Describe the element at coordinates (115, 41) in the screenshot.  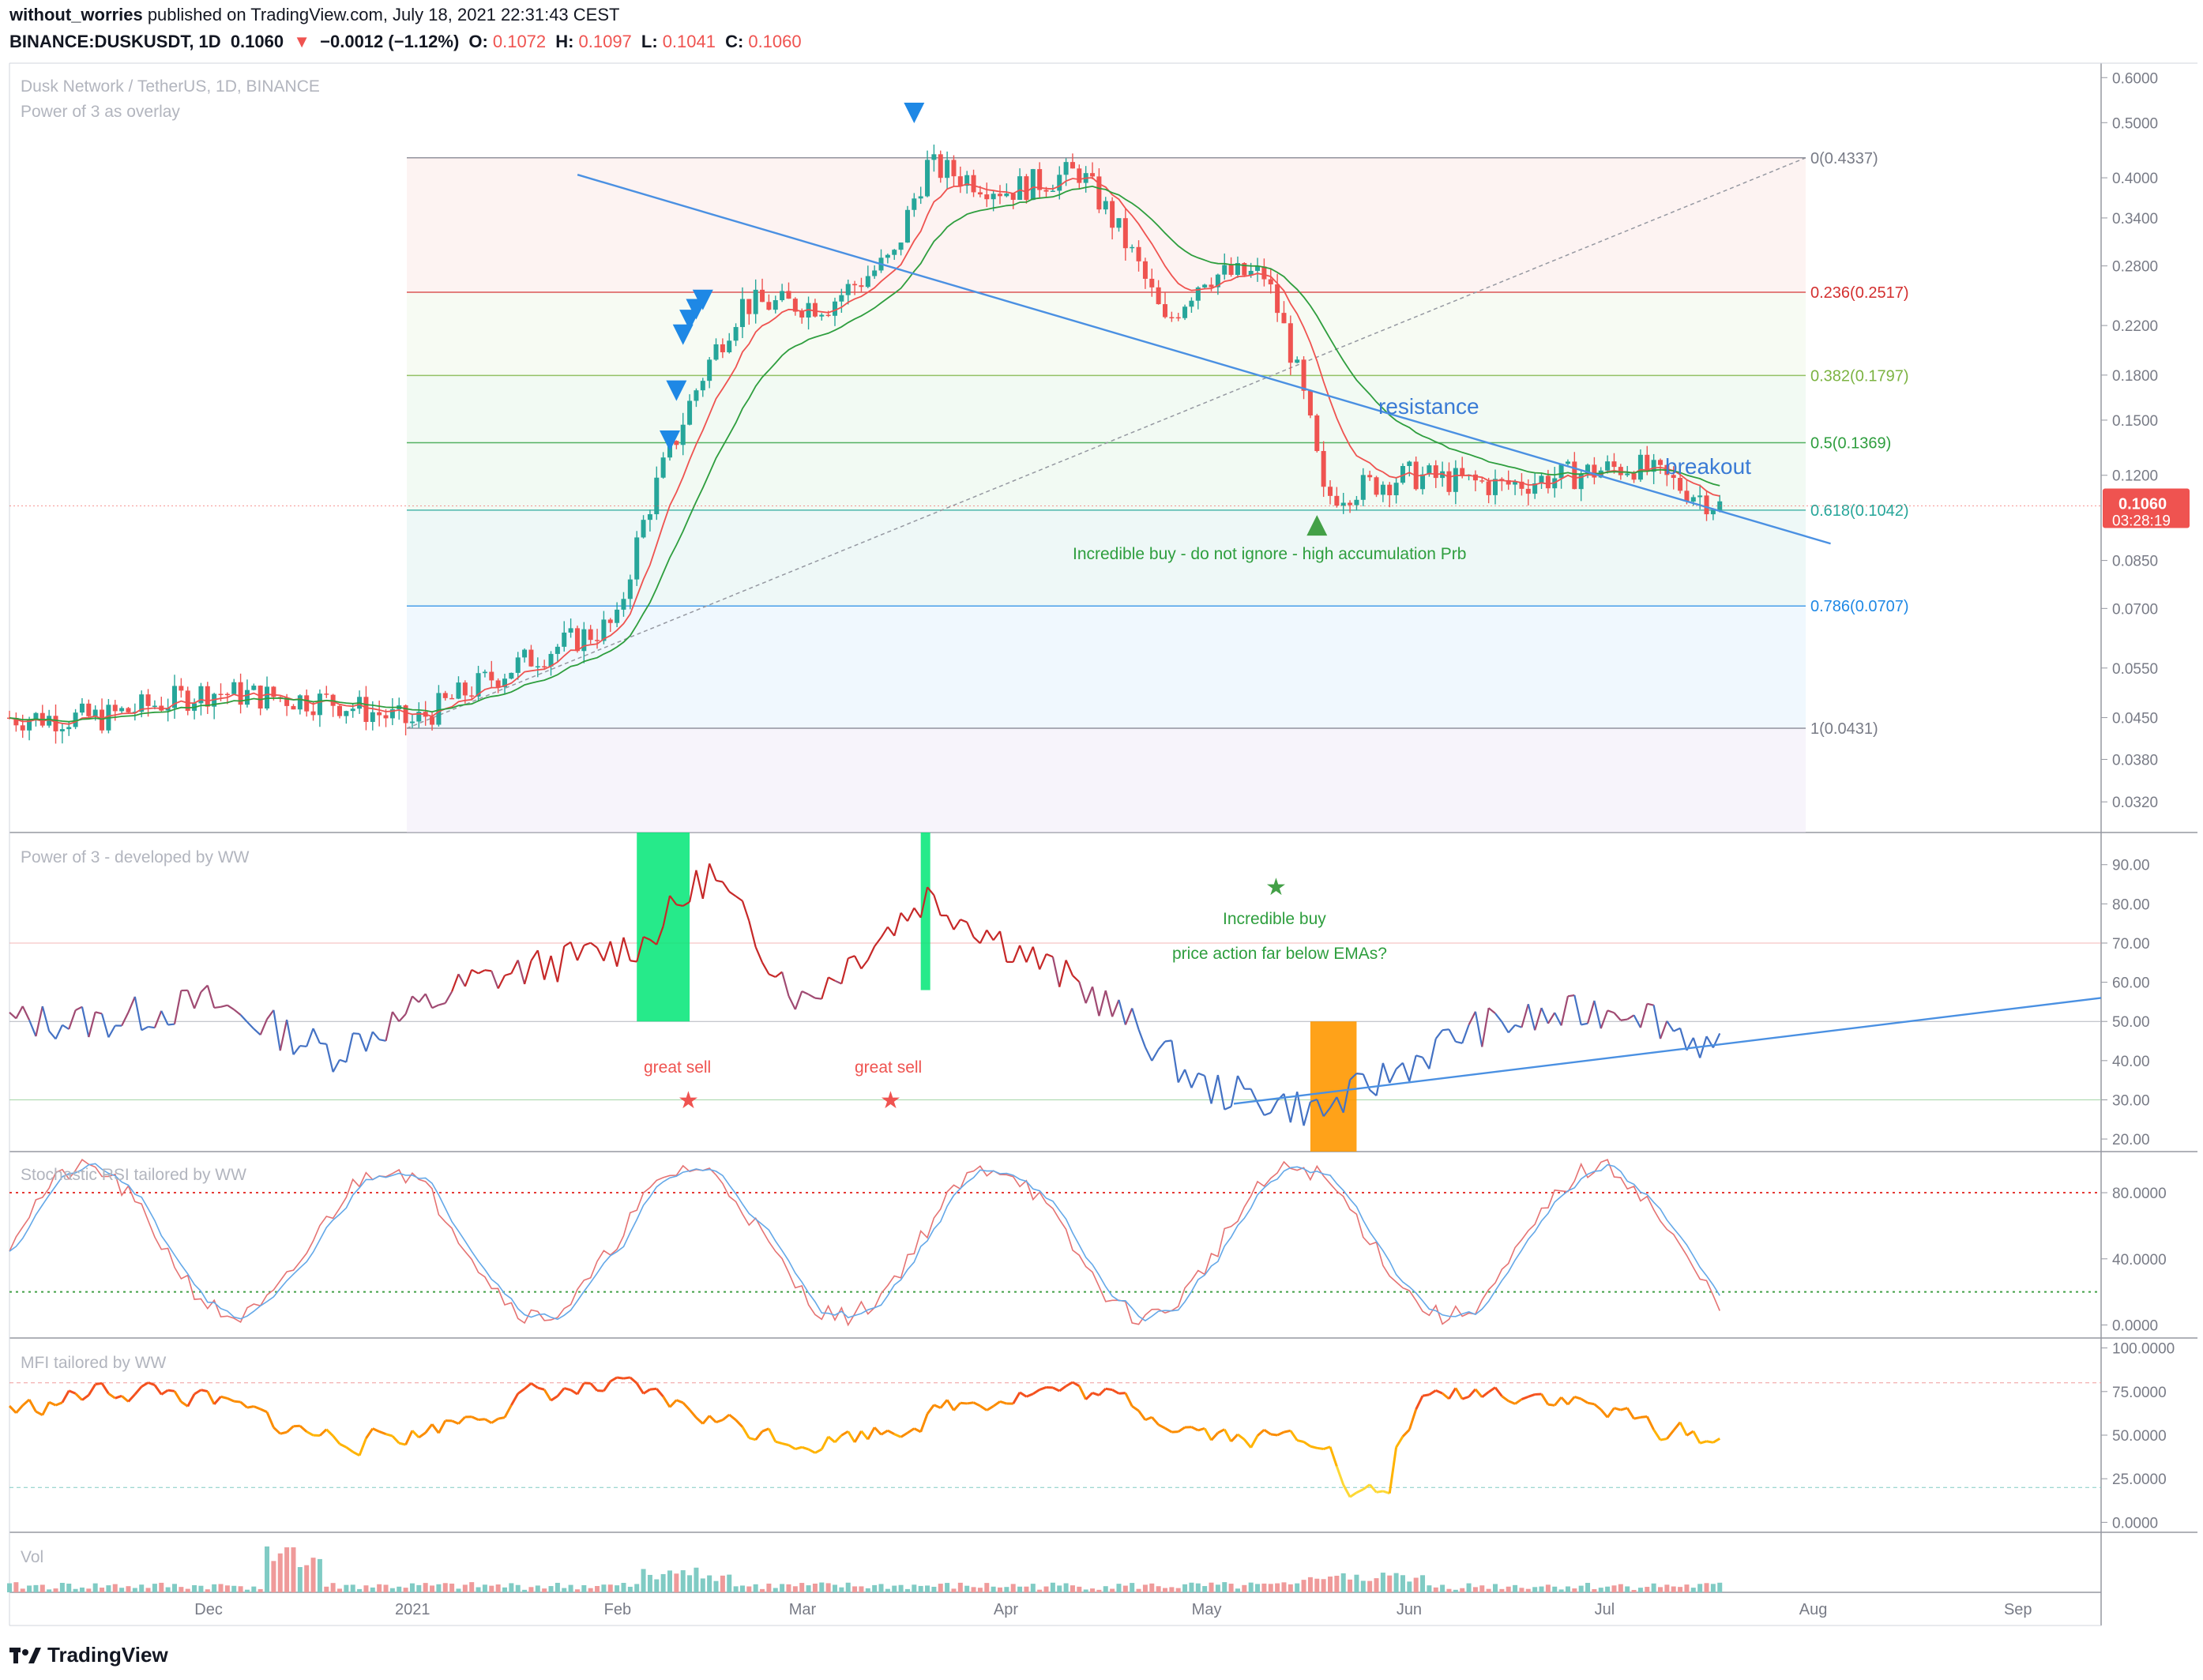
I see `symbol-name: BINANCE:DUSKUSDT, 1D` at that location.